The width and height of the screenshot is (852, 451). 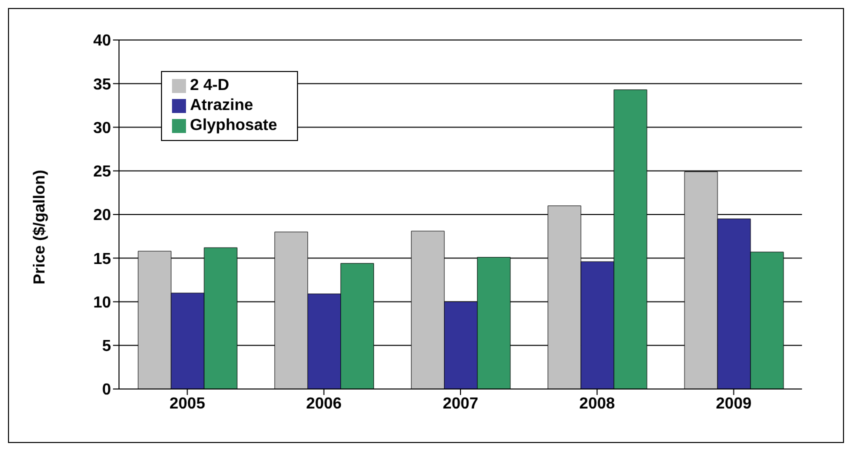 I want to click on y-tick-label: 30, so click(x=102, y=128).